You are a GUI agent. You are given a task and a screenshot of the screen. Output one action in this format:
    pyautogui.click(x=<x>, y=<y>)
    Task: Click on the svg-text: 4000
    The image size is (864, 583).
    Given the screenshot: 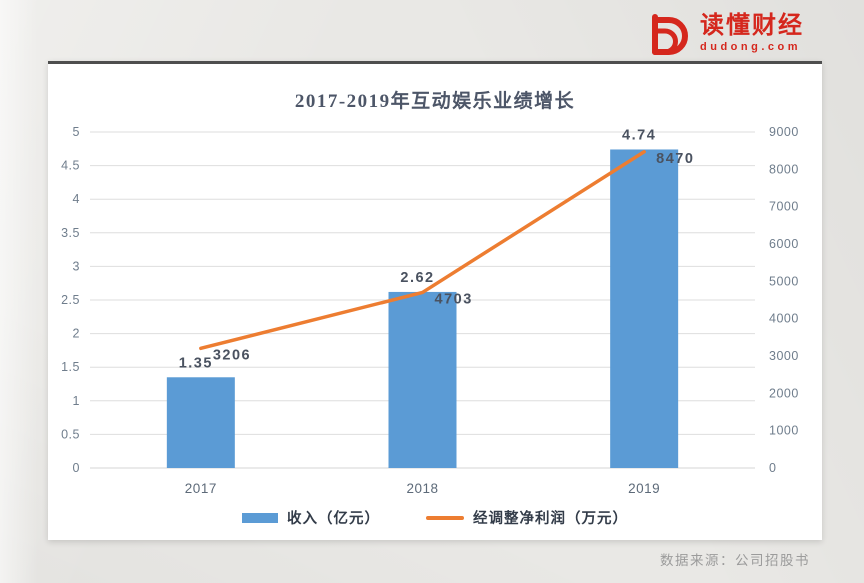 What is the action you would take?
    pyautogui.click(x=784, y=319)
    